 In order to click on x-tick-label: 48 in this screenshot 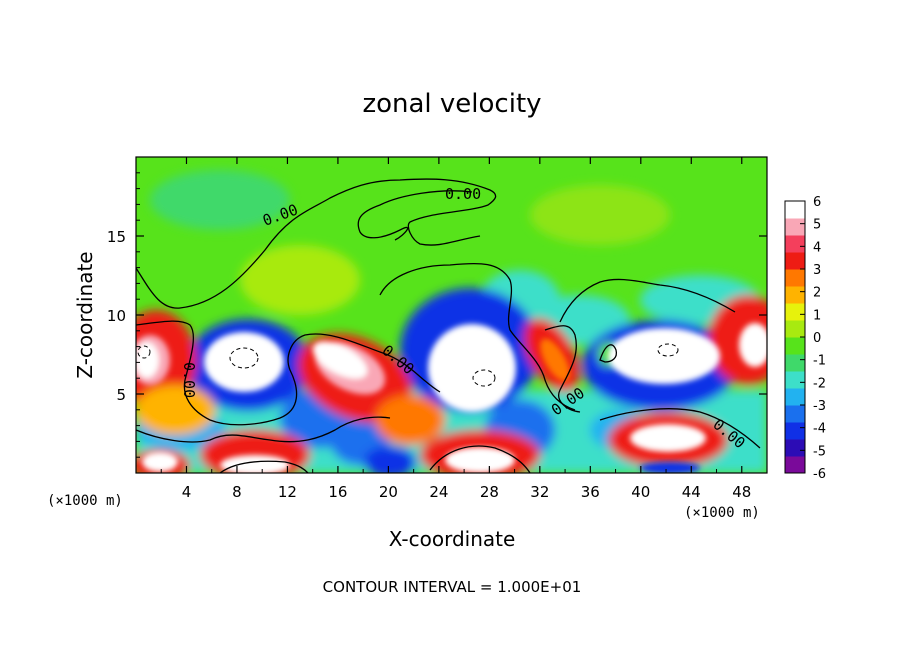, I will do `click(741, 492)`.